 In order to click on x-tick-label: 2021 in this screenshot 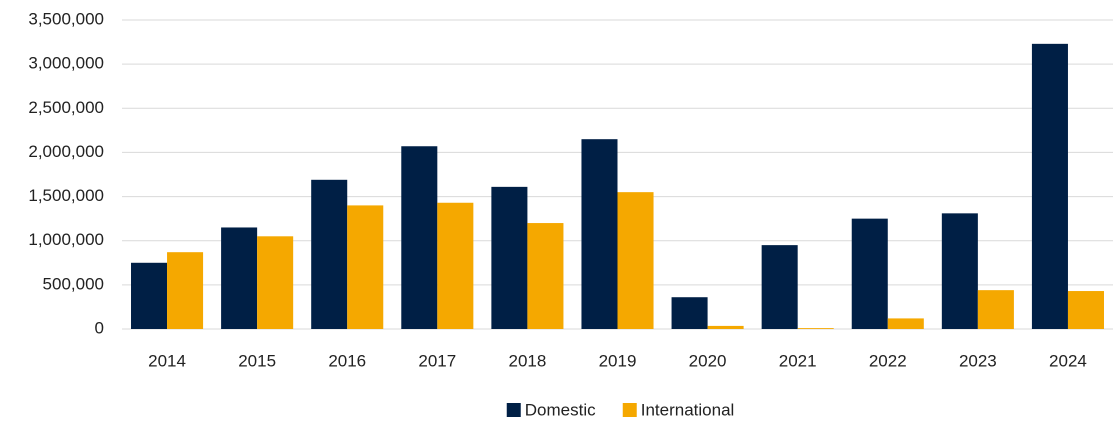, I will do `click(798, 360)`.